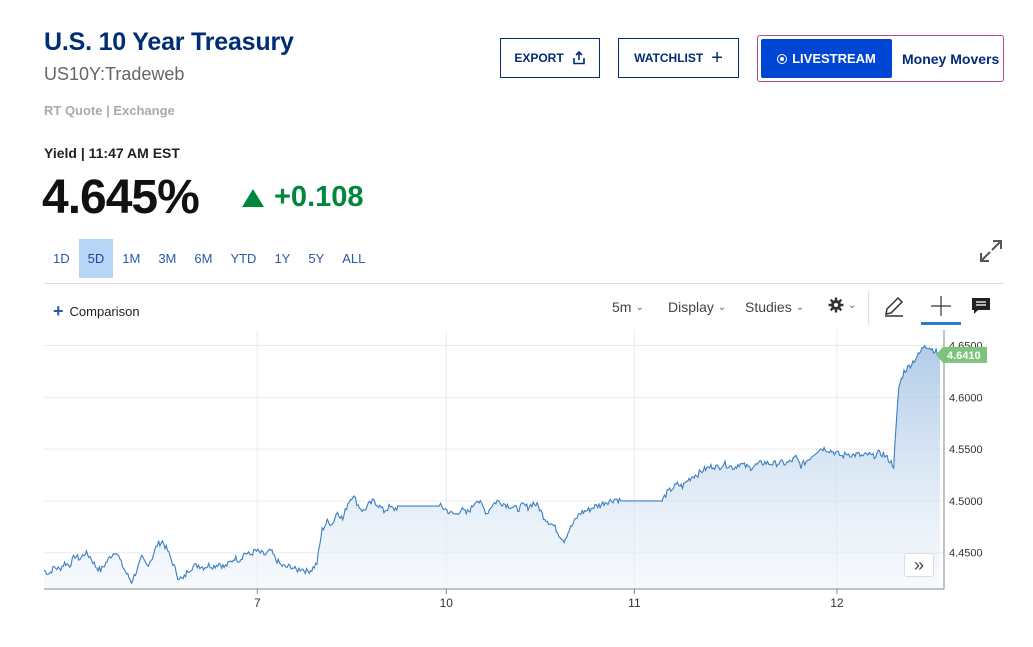 This screenshot has width=1033, height=647. Describe the element at coordinates (894, 306) in the screenshot. I see `pencil-icon` at that location.